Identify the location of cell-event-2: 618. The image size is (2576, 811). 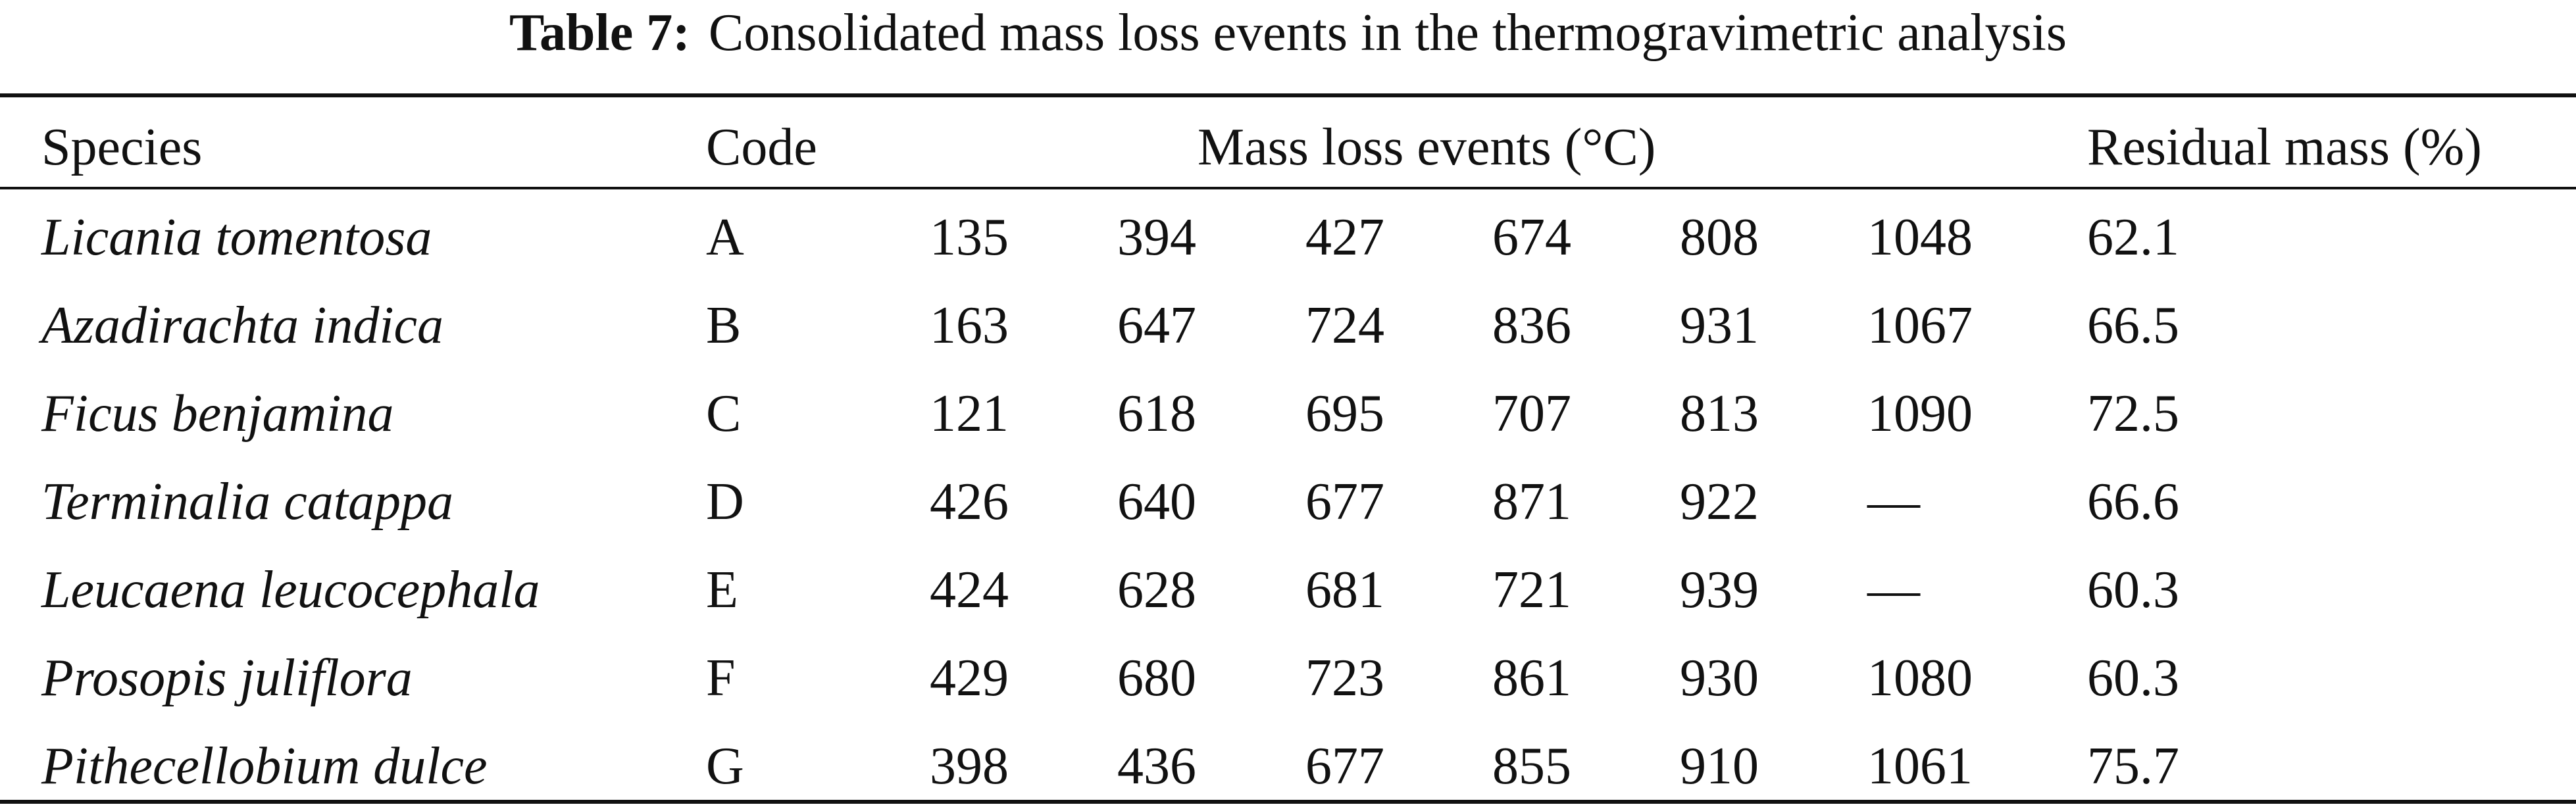
(1156, 414).